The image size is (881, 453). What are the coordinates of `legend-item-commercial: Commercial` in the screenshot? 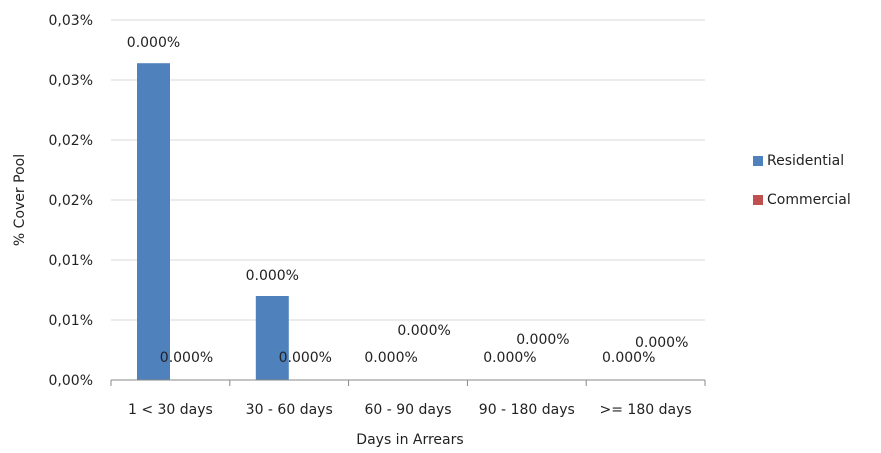 It's located at (802, 199).